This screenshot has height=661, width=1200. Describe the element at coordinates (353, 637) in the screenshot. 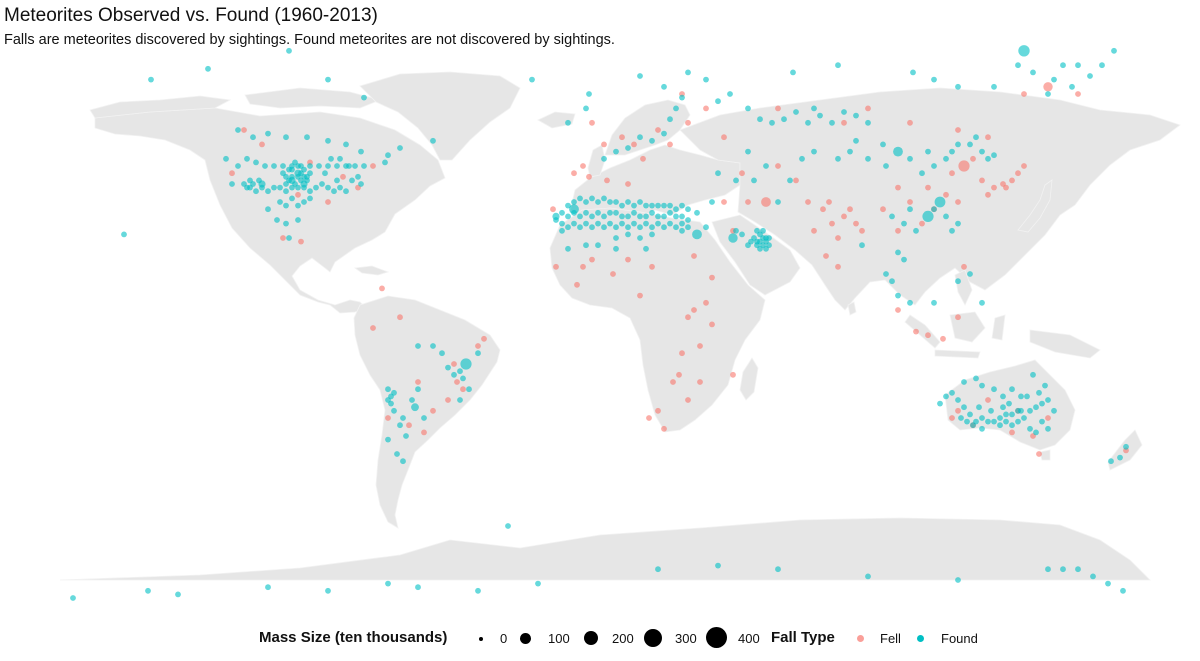

I see `size-legend-title: Mass Size (ten thousands)` at that location.